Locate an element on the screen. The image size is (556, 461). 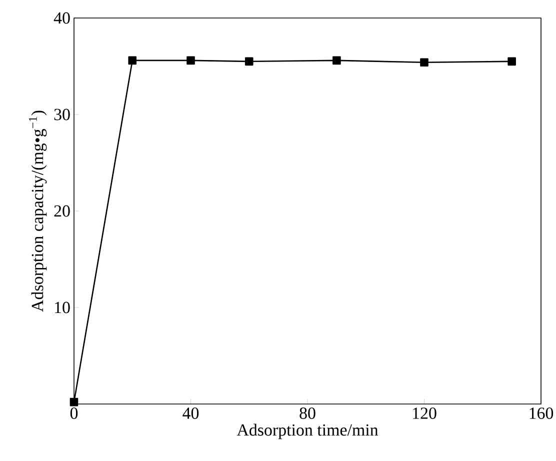
x-tick-label: 160 is located at coordinates (542, 413).